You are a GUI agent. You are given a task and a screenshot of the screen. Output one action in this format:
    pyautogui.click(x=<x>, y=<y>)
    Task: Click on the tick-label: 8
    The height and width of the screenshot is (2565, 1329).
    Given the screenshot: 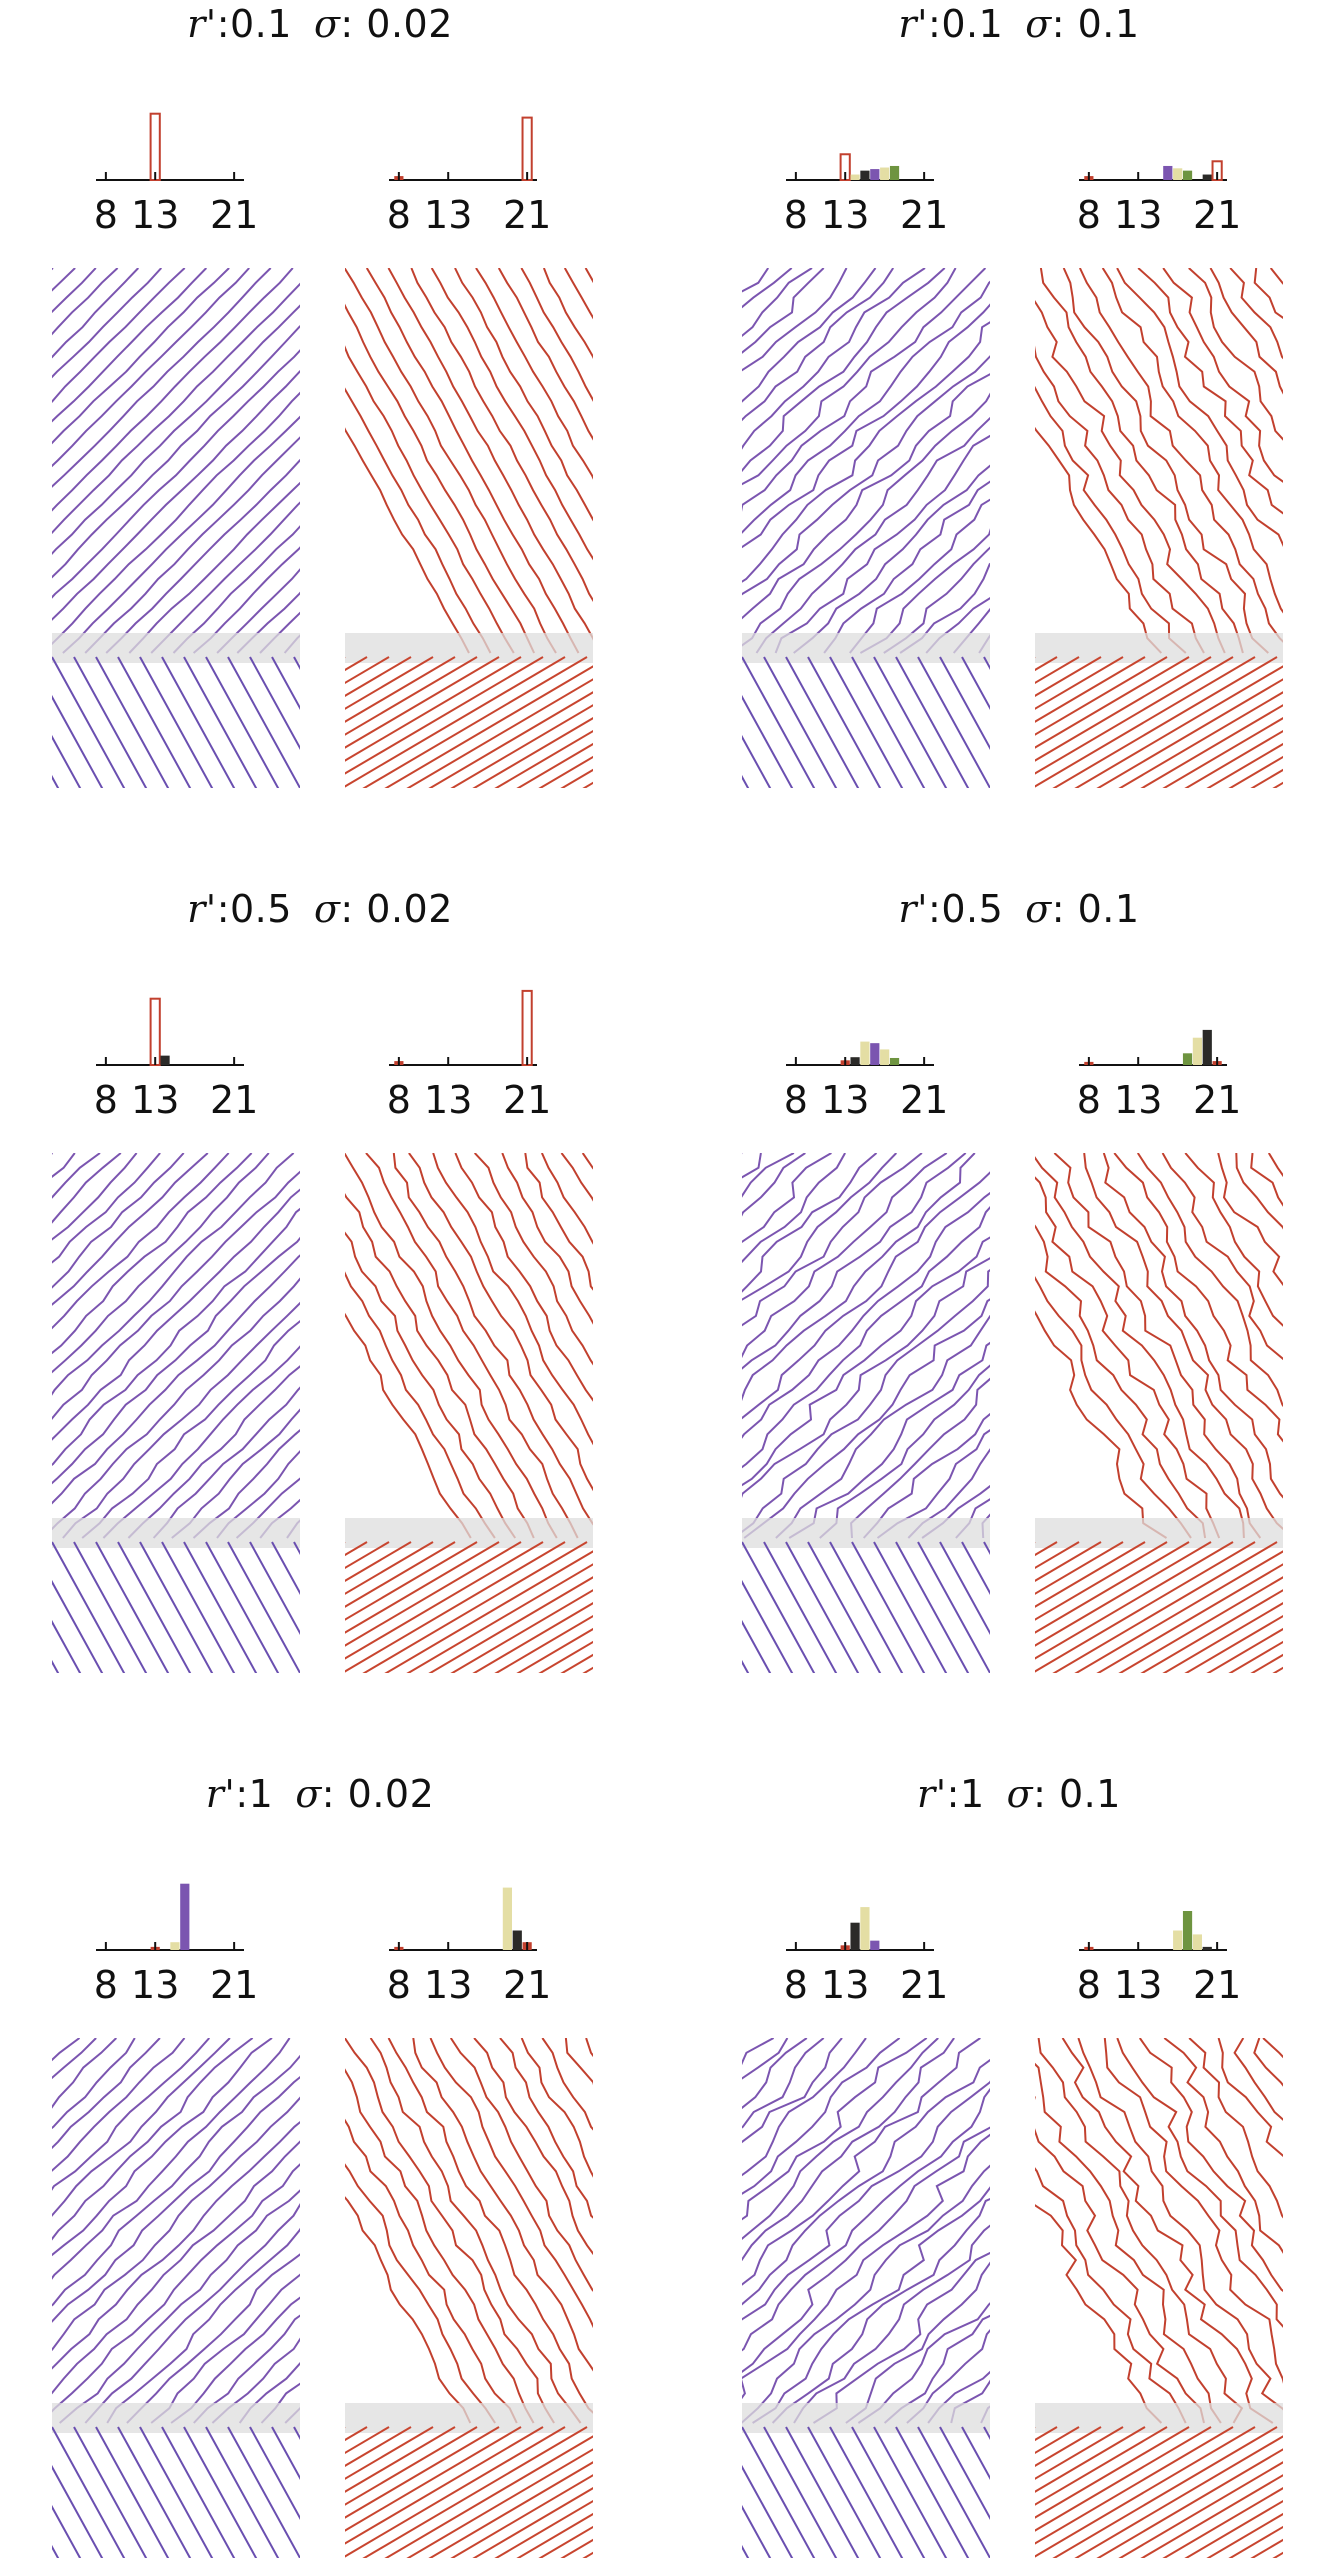 What is the action you would take?
    pyautogui.click(x=1089, y=215)
    